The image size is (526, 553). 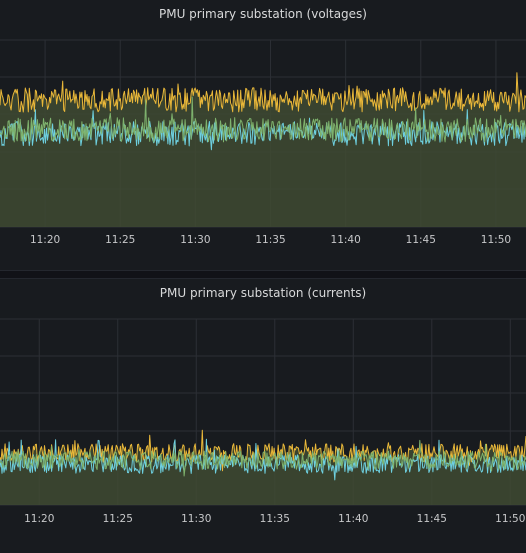 What do you see at coordinates (262, 14) in the screenshot?
I see `panel-title: PMU primary substation (voltages)` at bounding box center [262, 14].